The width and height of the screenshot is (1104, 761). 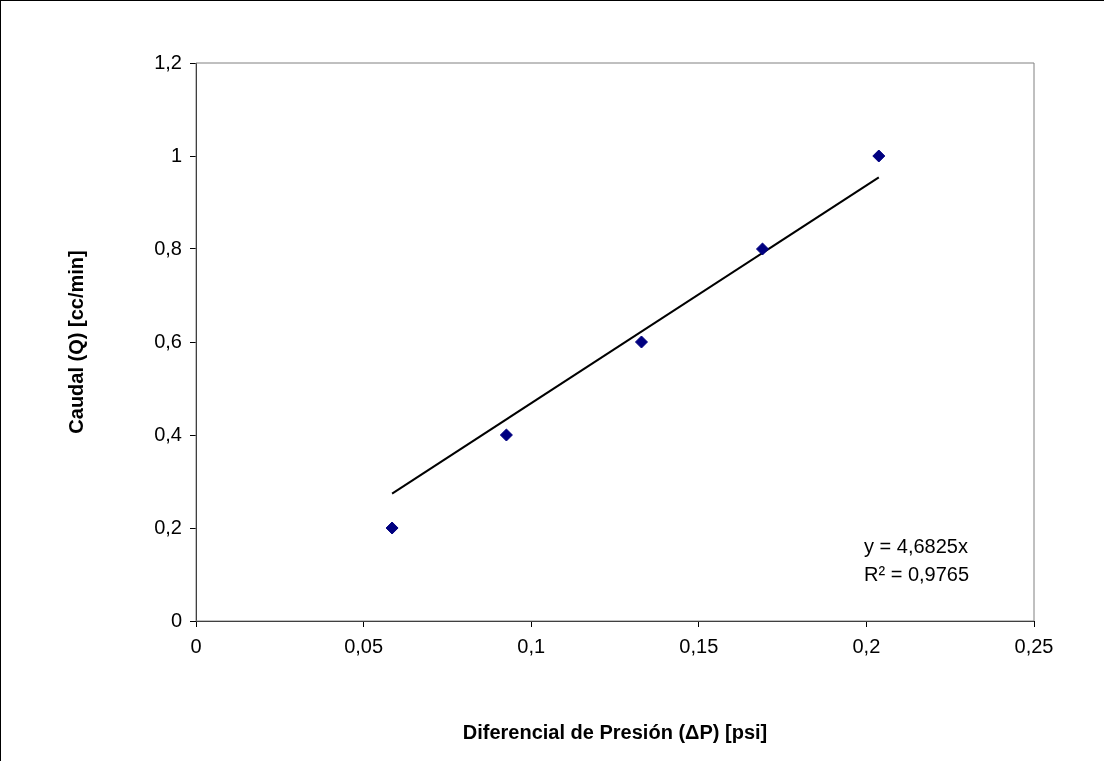 I want to click on y-tick-label: 0,2, so click(x=168, y=526).